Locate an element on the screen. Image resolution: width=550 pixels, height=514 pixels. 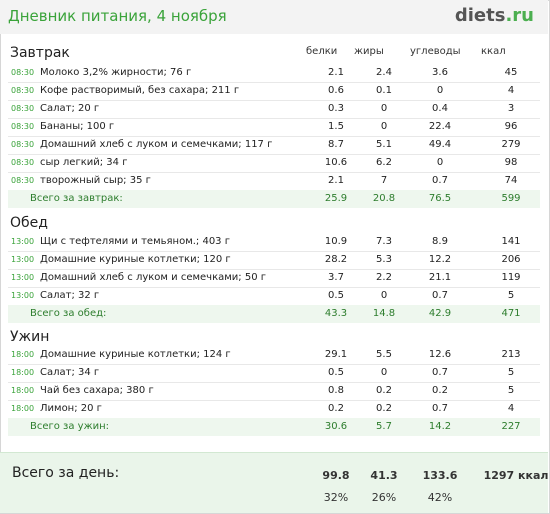
table-row: 18:00 Лимон; 20 г 0.2 0.2 0.7 4 is located at coordinates (274, 409).